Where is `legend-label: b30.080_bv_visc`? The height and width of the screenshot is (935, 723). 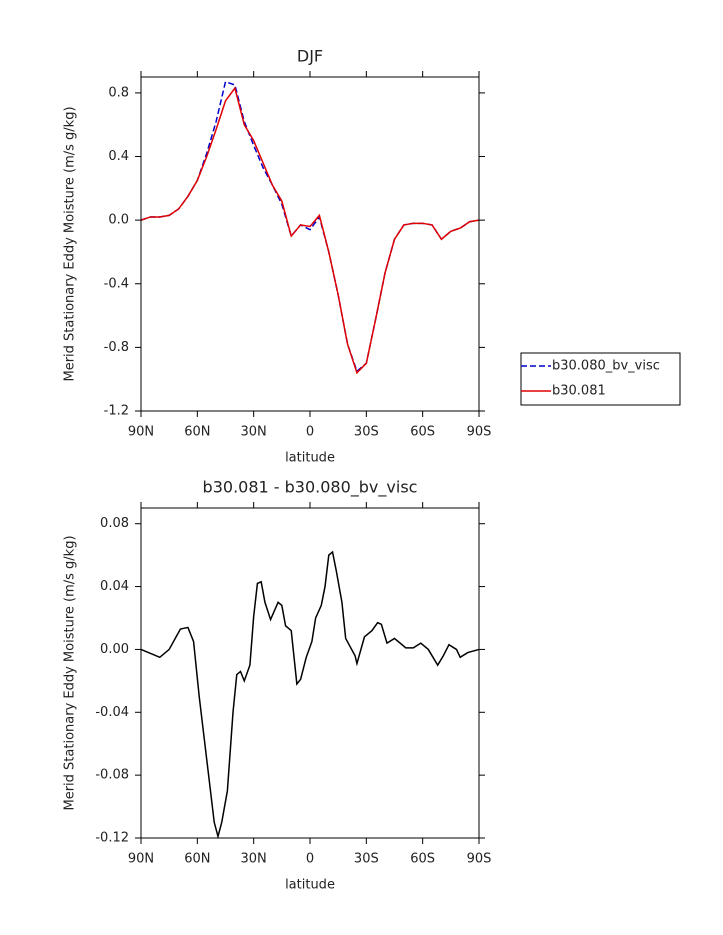 legend-label: b30.080_bv_visc is located at coordinates (606, 366).